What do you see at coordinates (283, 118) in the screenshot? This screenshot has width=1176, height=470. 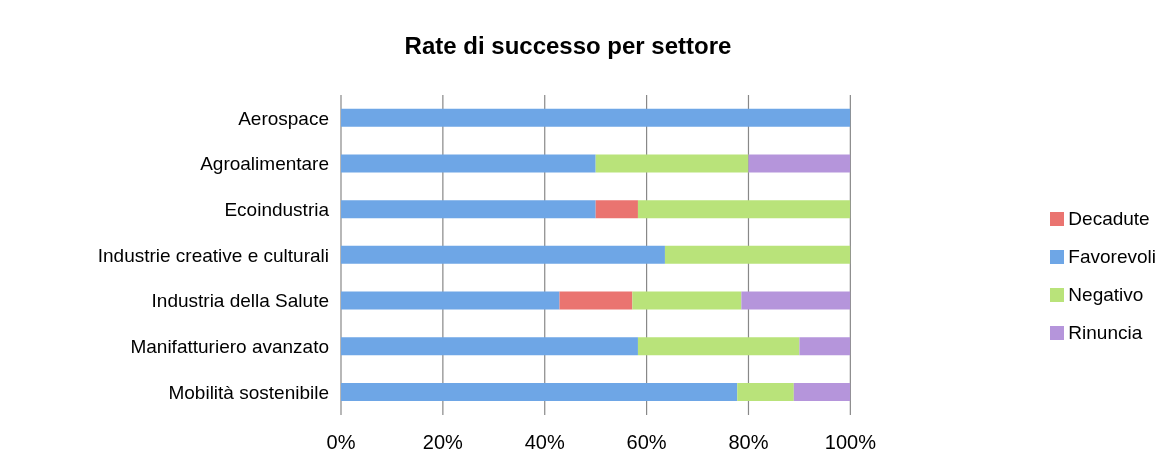 I see `y-tick-label: Aerospace` at bounding box center [283, 118].